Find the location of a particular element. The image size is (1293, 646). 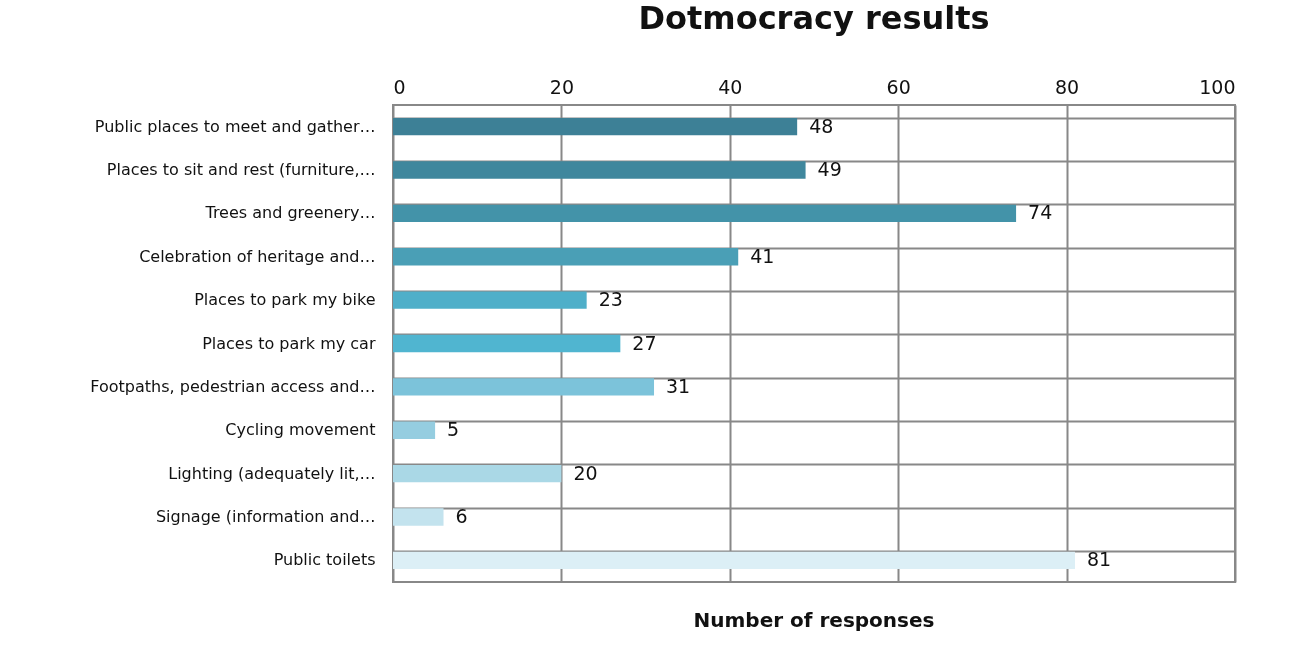

data-label: 6 is located at coordinates (461, 515).